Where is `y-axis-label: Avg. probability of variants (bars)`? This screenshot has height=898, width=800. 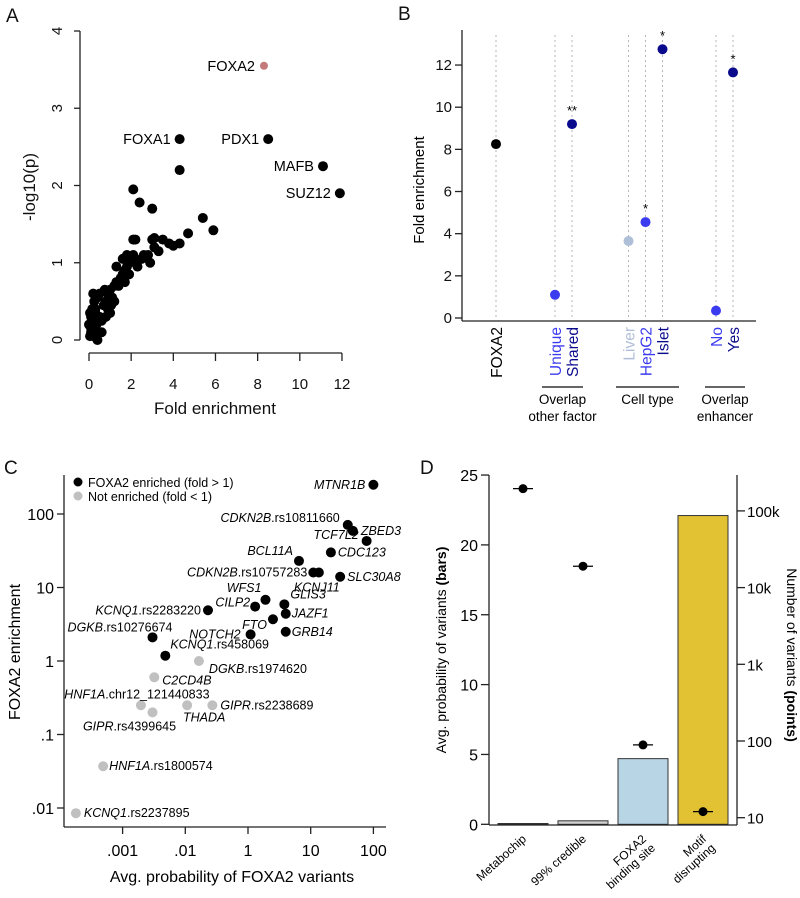 y-axis-label: Avg. probability of variants (bars) is located at coordinates (441, 650).